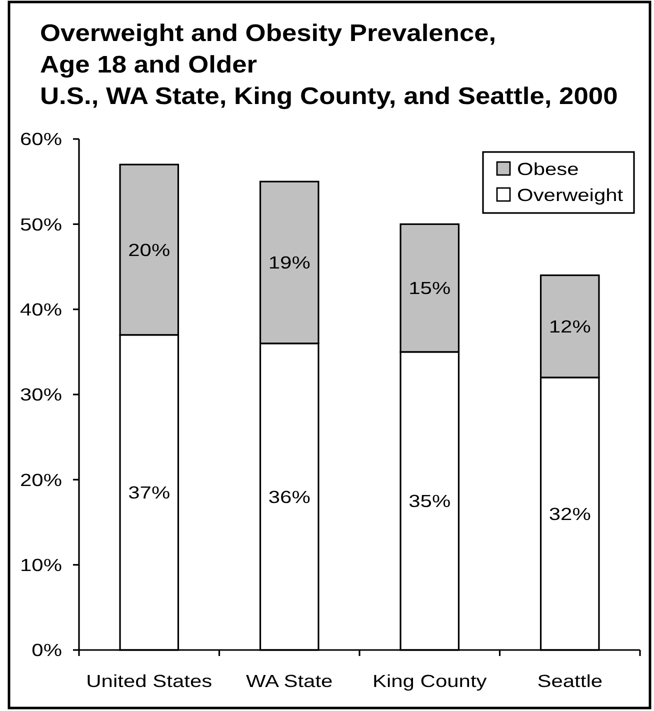 The image size is (654, 711). What do you see at coordinates (569, 328) in the screenshot?
I see `data-label: 12%` at bounding box center [569, 328].